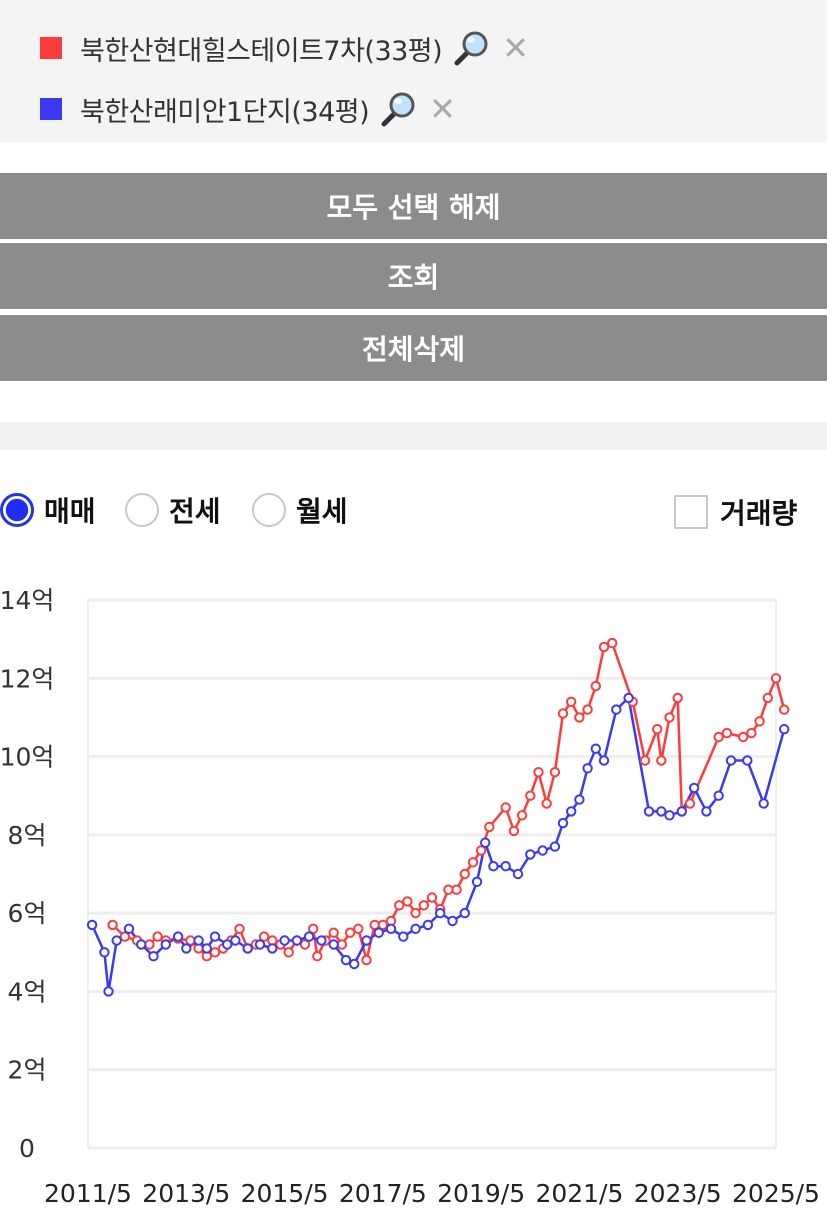 The width and height of the screenshot is (827, 1221). Describe the element at coordinates (27, 678) in the screenshot. I see `y-tick-label: 12억` at that location.